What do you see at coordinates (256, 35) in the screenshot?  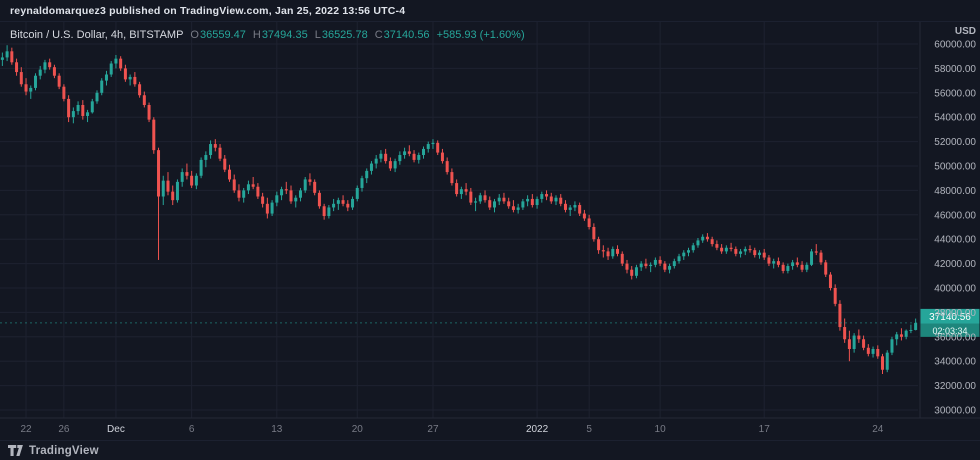 I see `legend-high-label: H` at bounding box center [256, 35].